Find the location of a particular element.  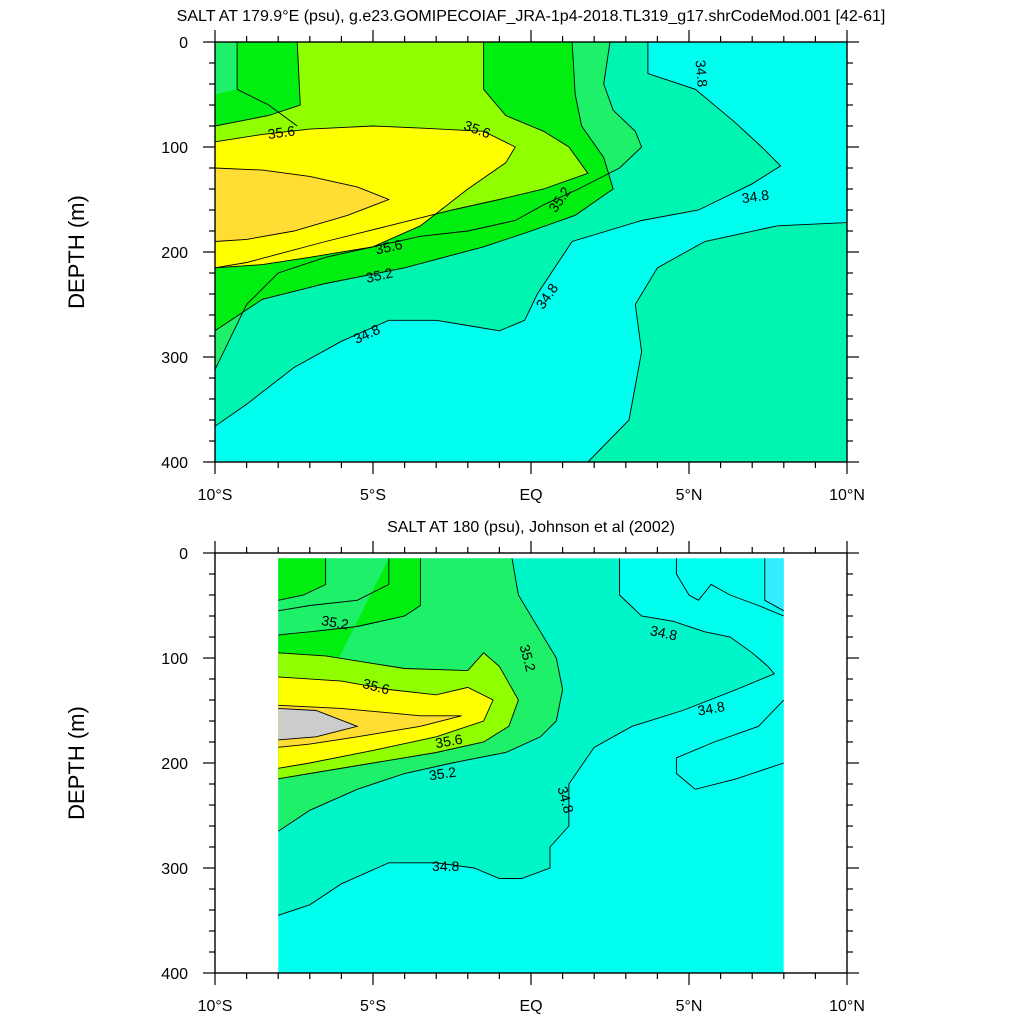

contour-fill-35.8 is located at coordinates (302, 205).